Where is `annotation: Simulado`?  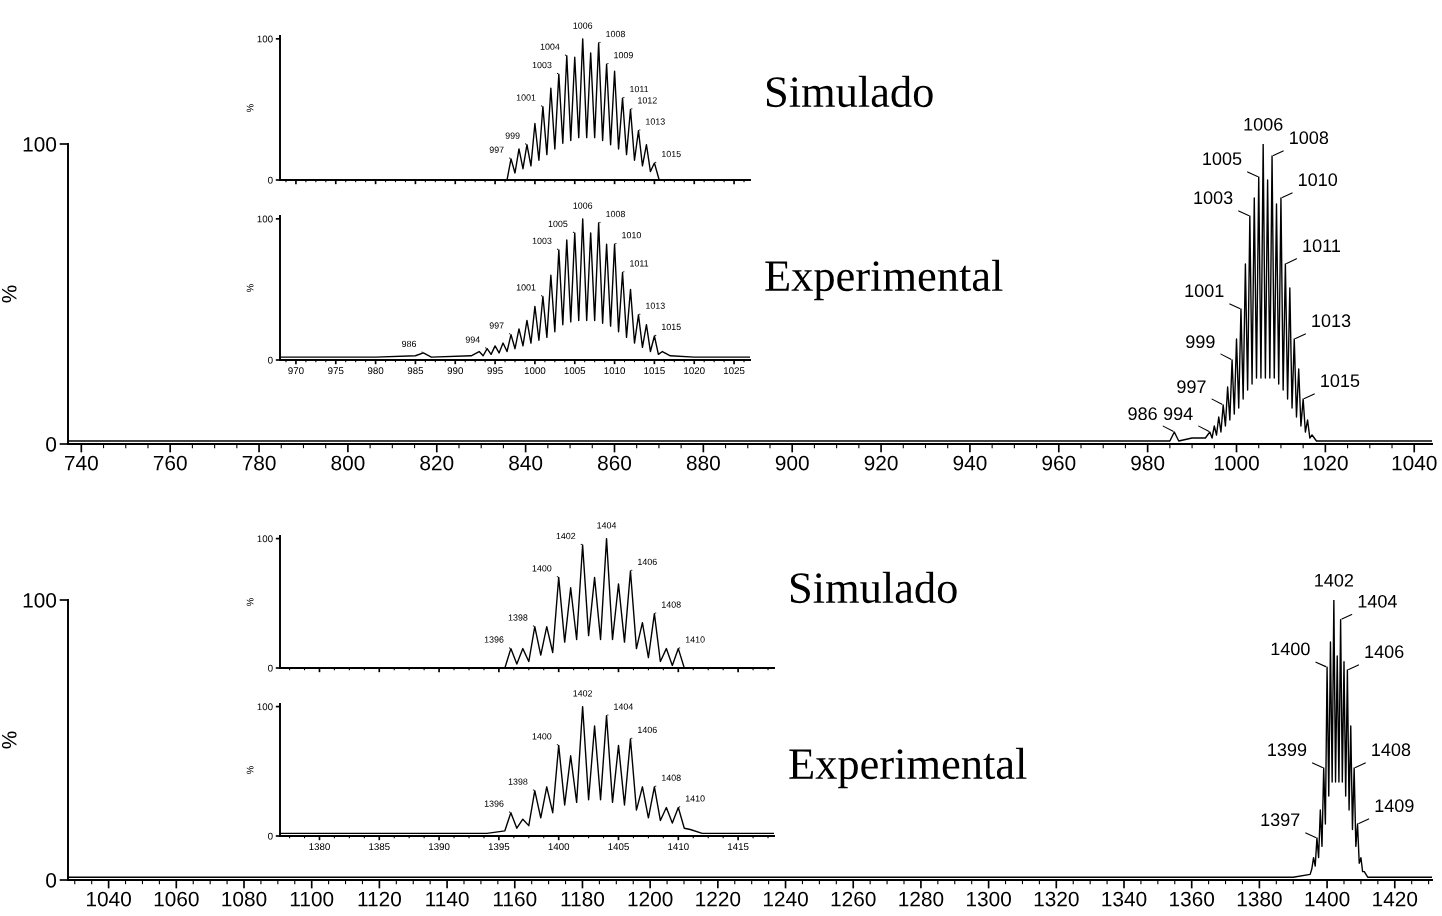 annotation: Simulado is located at coordinates (873, 587).